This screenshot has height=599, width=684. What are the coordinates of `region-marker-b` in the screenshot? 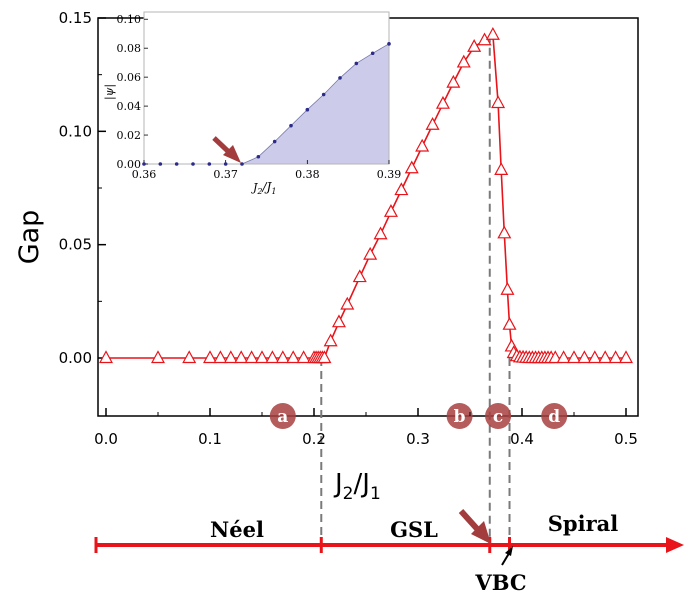 It's located at (459, 416).